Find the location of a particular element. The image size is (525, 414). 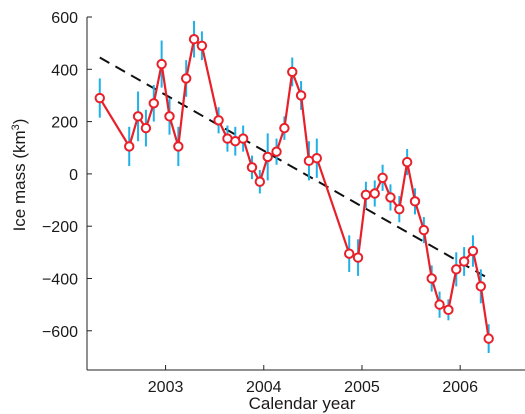

y-tick-label: −200 is located at coordinates (60, 227).